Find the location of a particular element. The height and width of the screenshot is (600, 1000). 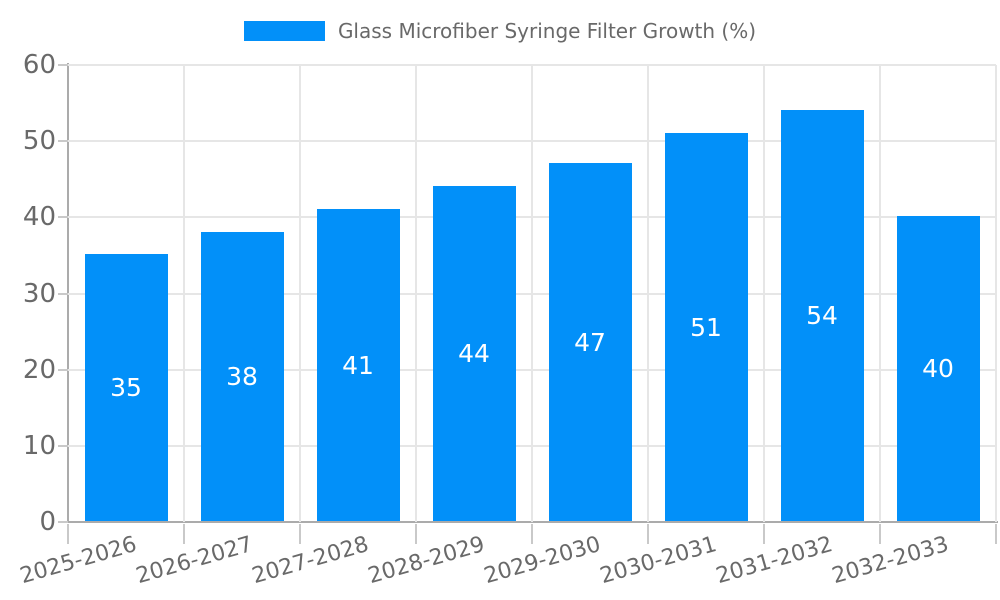

bar-value-label: 44 is located at coordinates (474, 353).